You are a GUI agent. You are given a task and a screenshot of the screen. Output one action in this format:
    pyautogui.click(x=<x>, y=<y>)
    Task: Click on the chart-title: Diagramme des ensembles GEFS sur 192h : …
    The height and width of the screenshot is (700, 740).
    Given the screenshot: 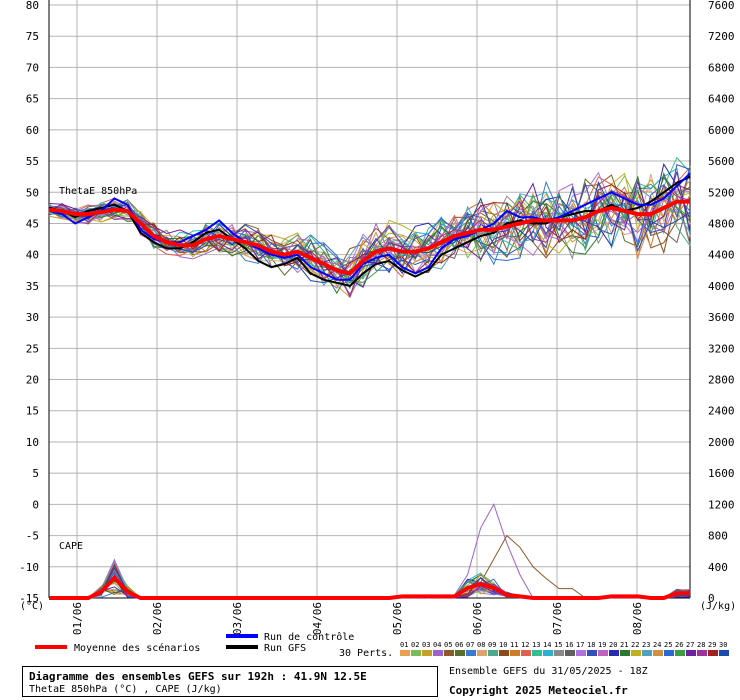 What is the action you would take?
    pyautogui.click(x=198, y=676)
    